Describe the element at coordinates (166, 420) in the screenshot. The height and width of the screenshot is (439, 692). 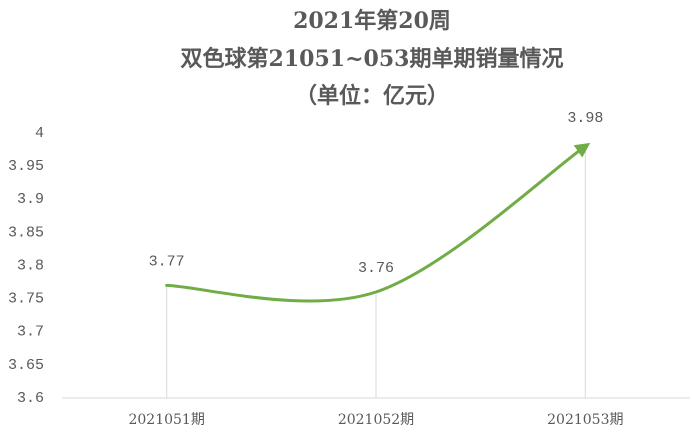
I see `x-tick-label: 2021051期` at that location.